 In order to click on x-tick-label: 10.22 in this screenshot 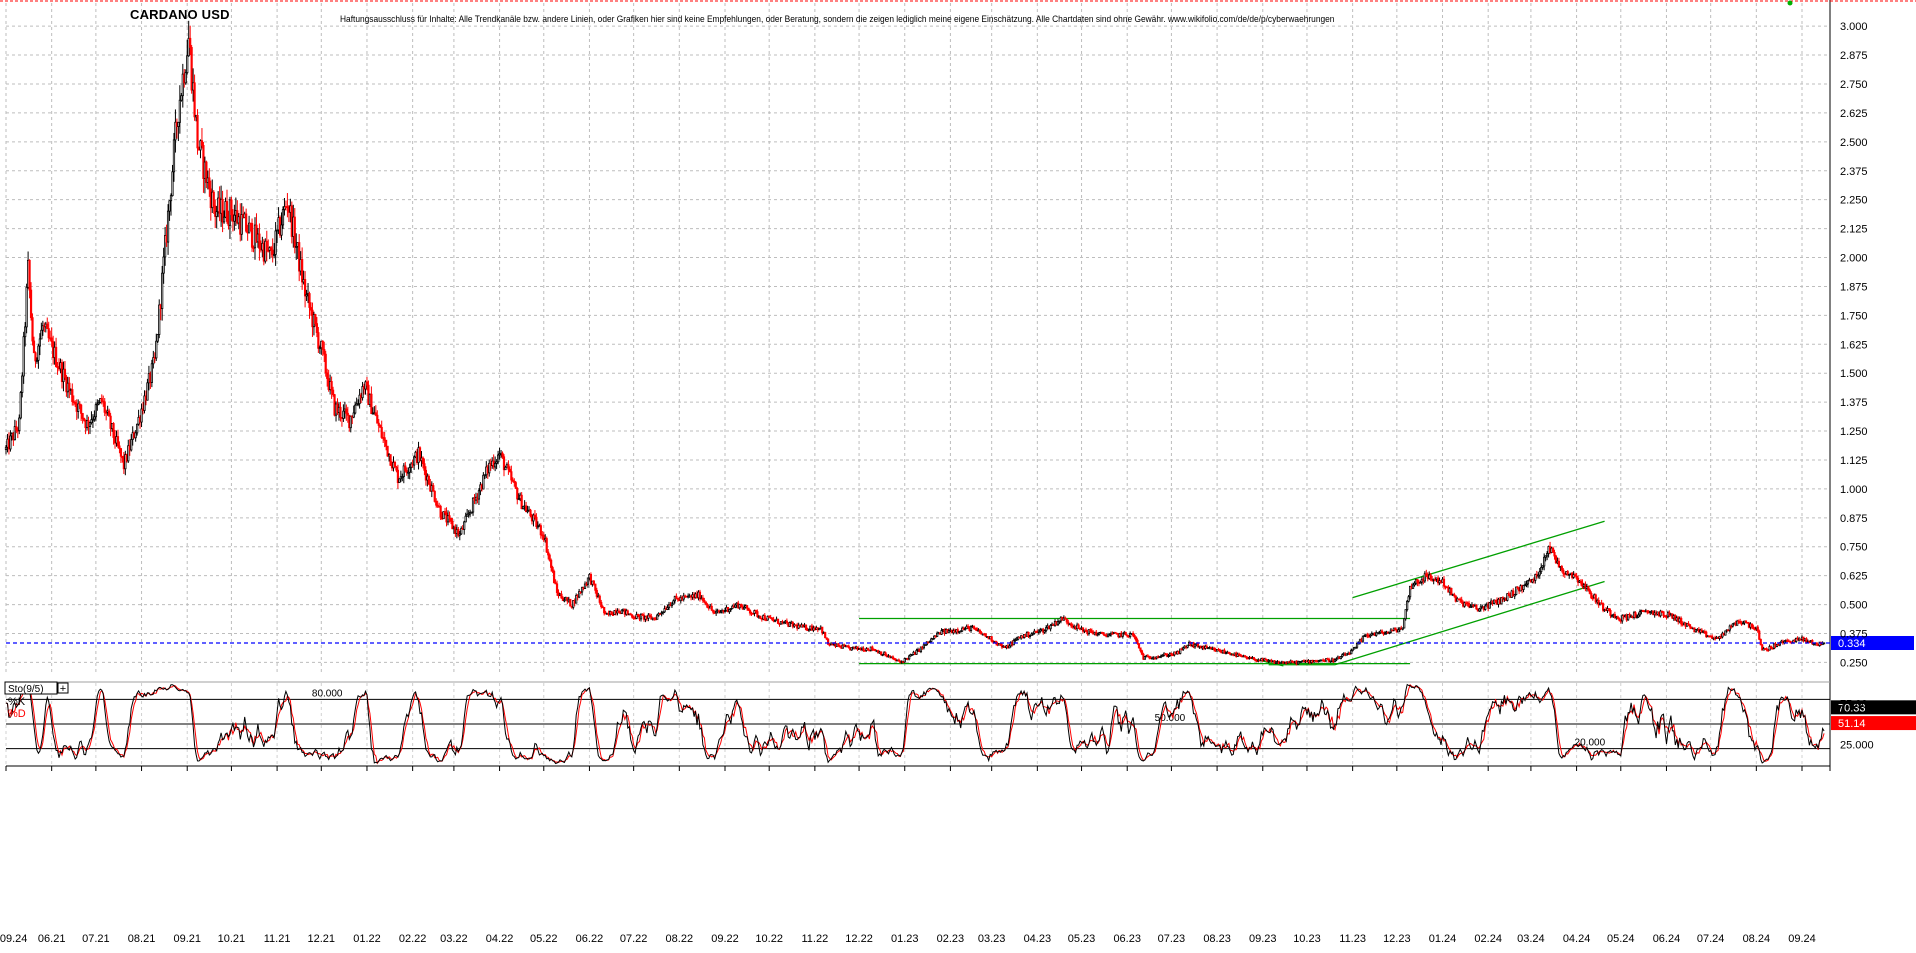, I will do `click(769, 939)`.